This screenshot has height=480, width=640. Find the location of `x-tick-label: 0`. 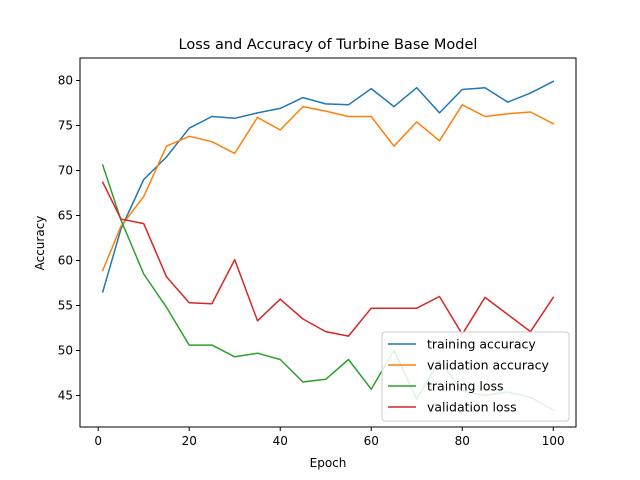

x-tick-label: 0 is located at coordinates (98, 441).